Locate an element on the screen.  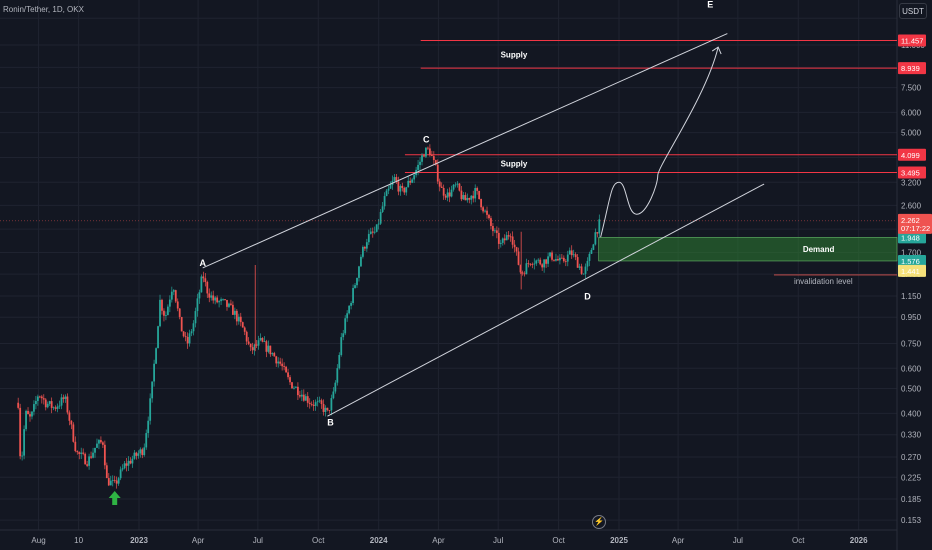
supply-upper-label: Supply is located at coordinates (514, 54).